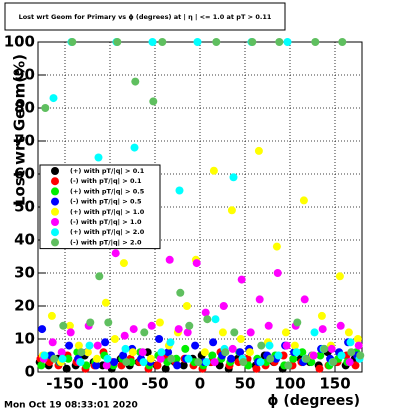 The height and width of the screenshot is (414, 400). I want to click on x-tick-label: -100, so click(110, 384).